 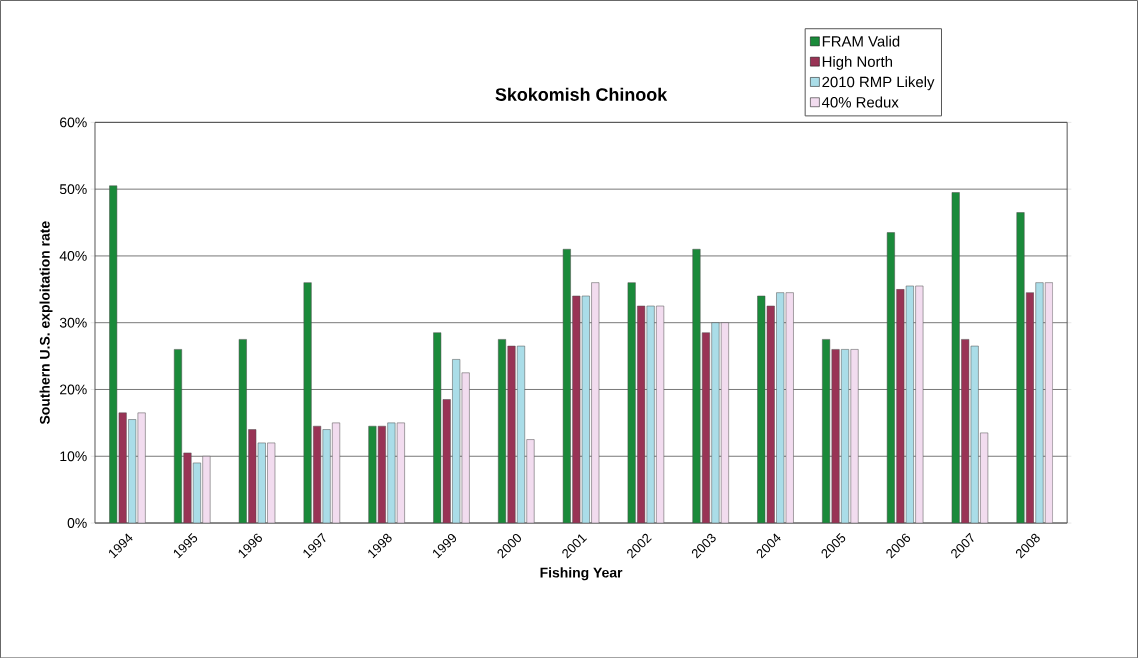 What do you see at coordinates (73, 255) in the screenshot?
I see `y-tick-label: 40%` at bounding box center [73, 255].